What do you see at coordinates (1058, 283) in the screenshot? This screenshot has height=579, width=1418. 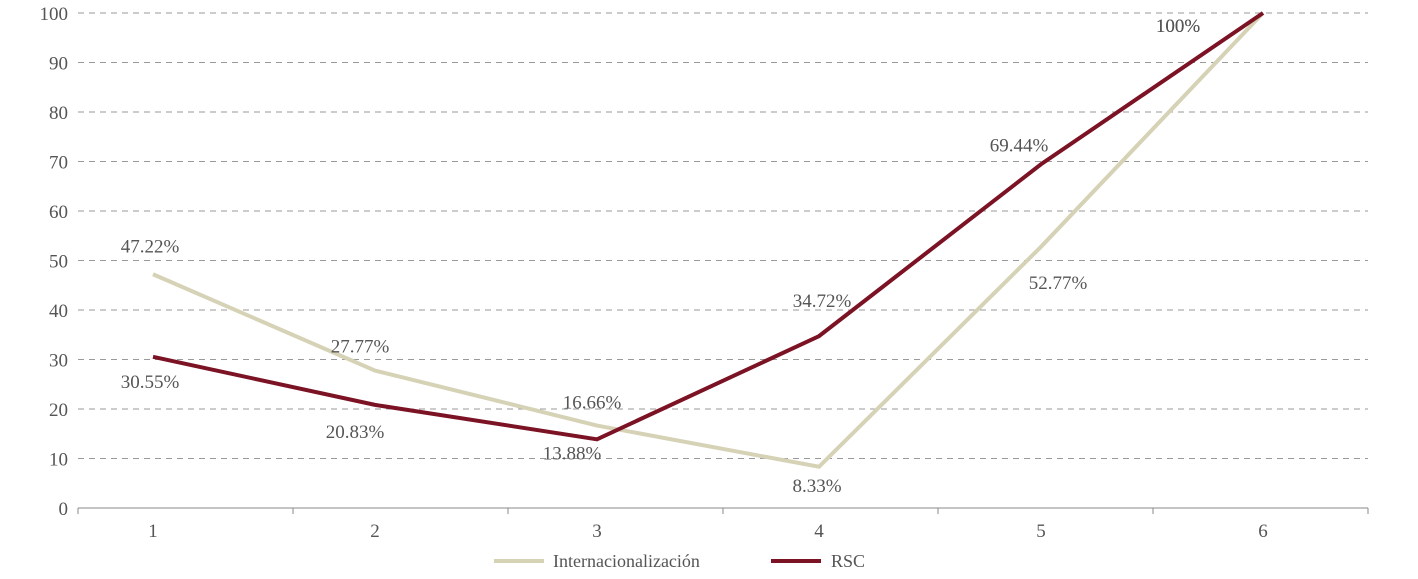 I see `data-label: 52.77%` at bounding box center [1058, 283].